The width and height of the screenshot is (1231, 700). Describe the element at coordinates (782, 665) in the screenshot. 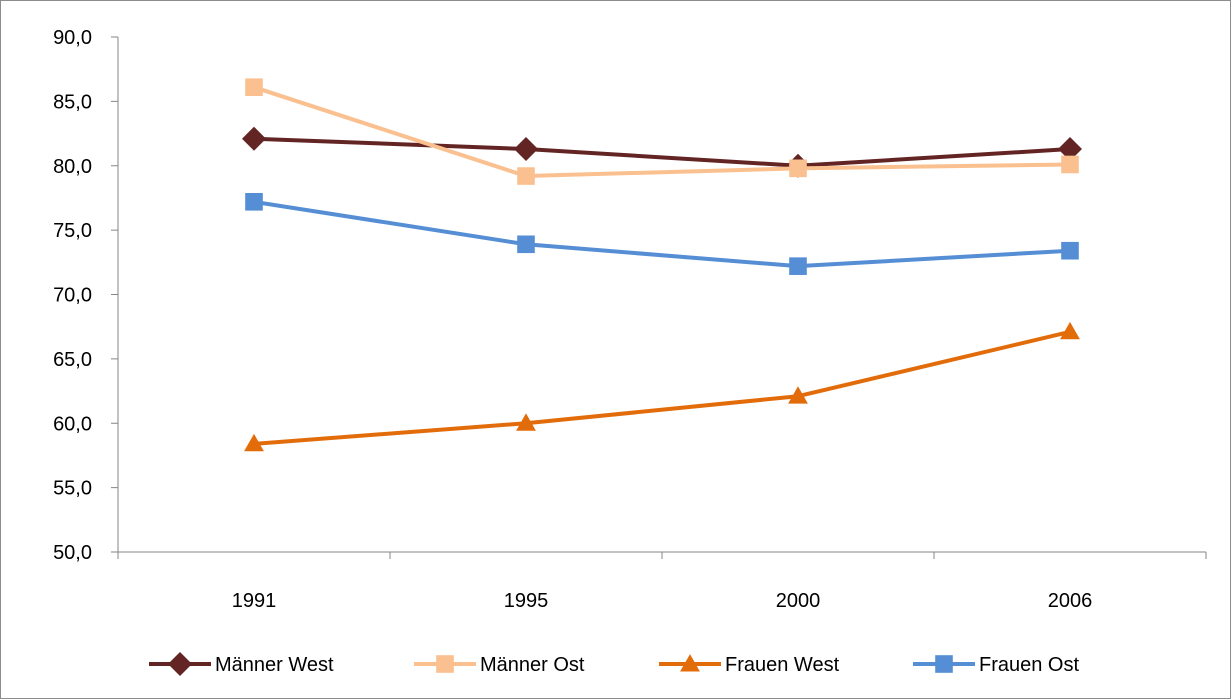

I see `legend-label: Frauen West` at that location.